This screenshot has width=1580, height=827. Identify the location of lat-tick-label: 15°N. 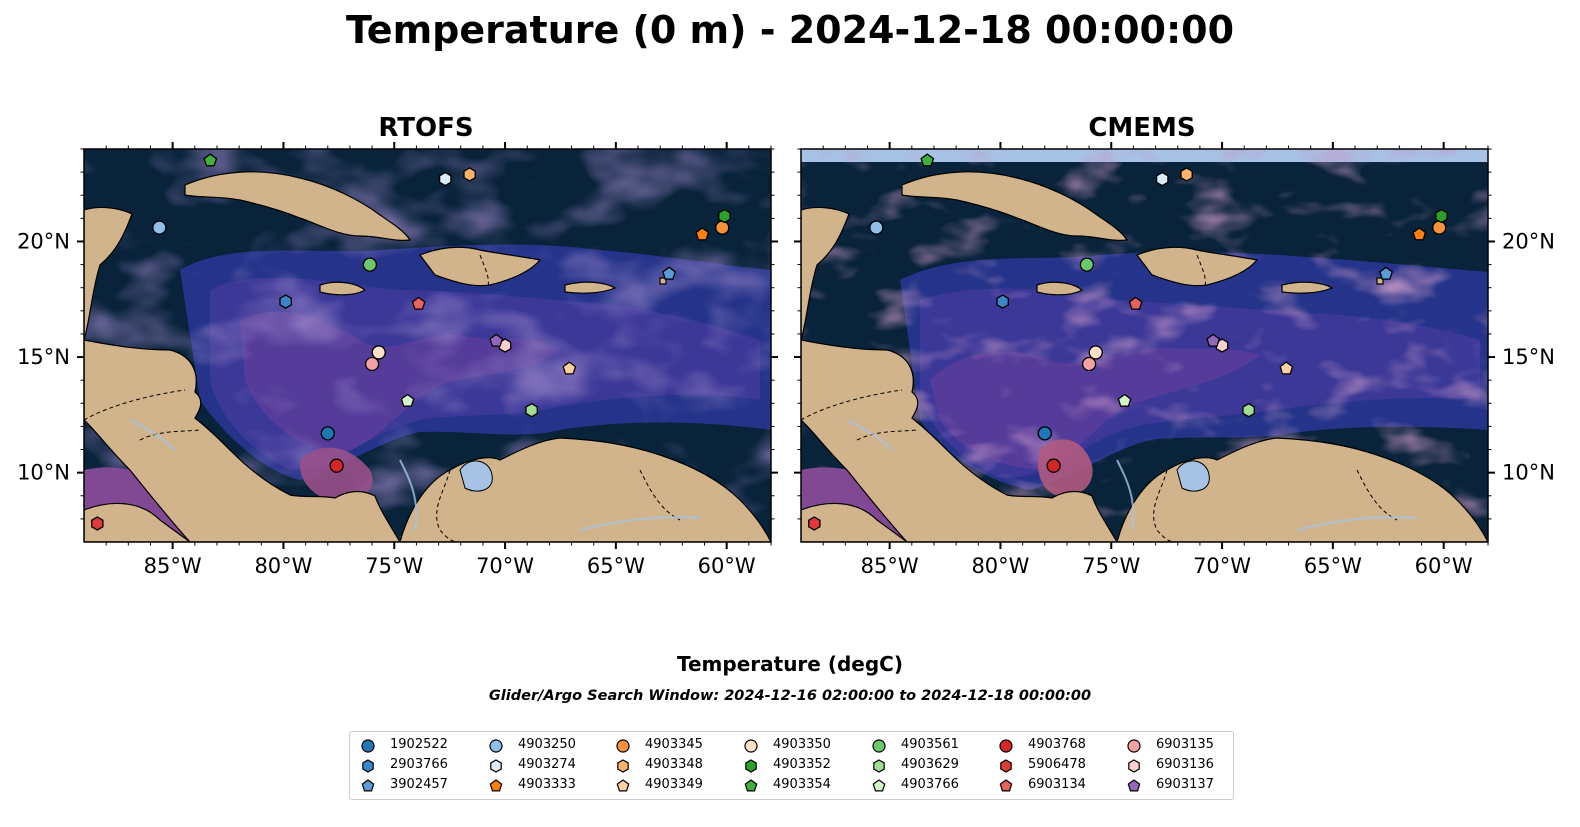
(43, 357).